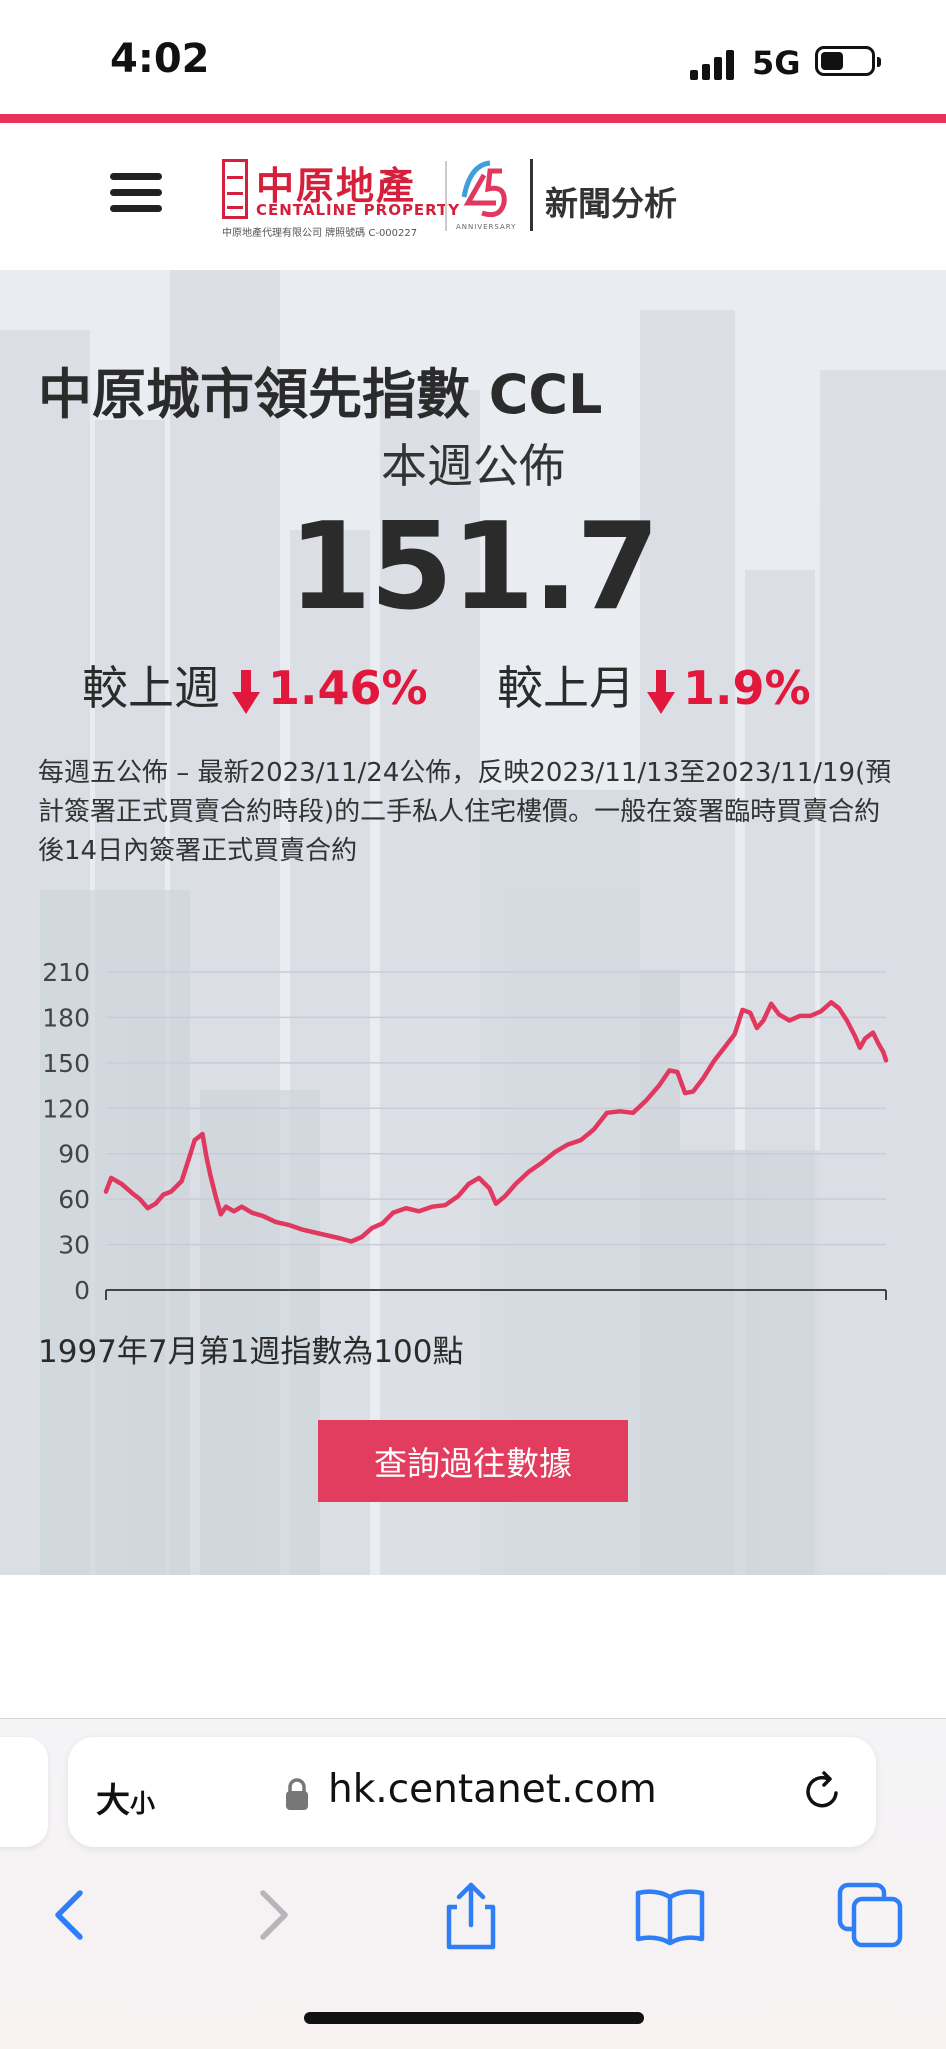 The height and width of the screenshot is (2049, 946). What do you see at coordinates (235, 189) in the screenshot?
I see `centaline-logo-icon` at bounding box center [235, 189].